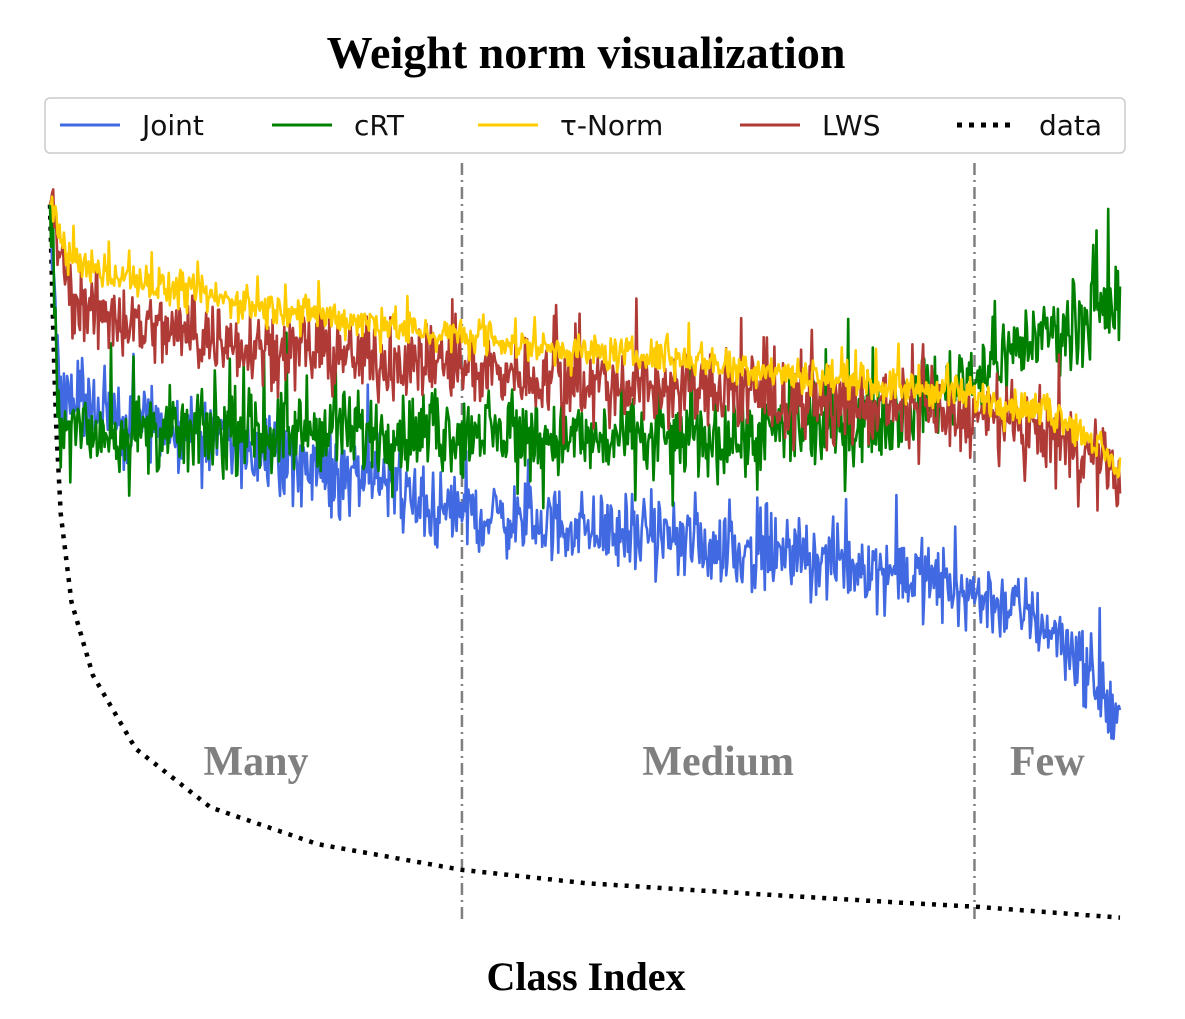 This screenshot has height=1019, width=1185. What do you see at coordinates (586, 976) in the screenshot?
I see `x-axis-label: Class Index` at bounding box center [586, 976].